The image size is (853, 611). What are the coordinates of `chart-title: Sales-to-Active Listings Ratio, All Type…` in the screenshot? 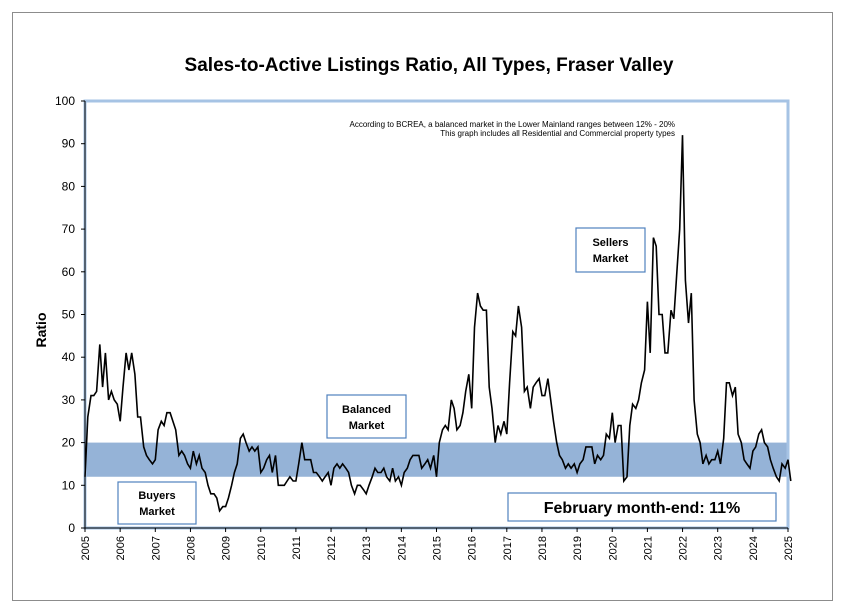 It's located at (429, 65).